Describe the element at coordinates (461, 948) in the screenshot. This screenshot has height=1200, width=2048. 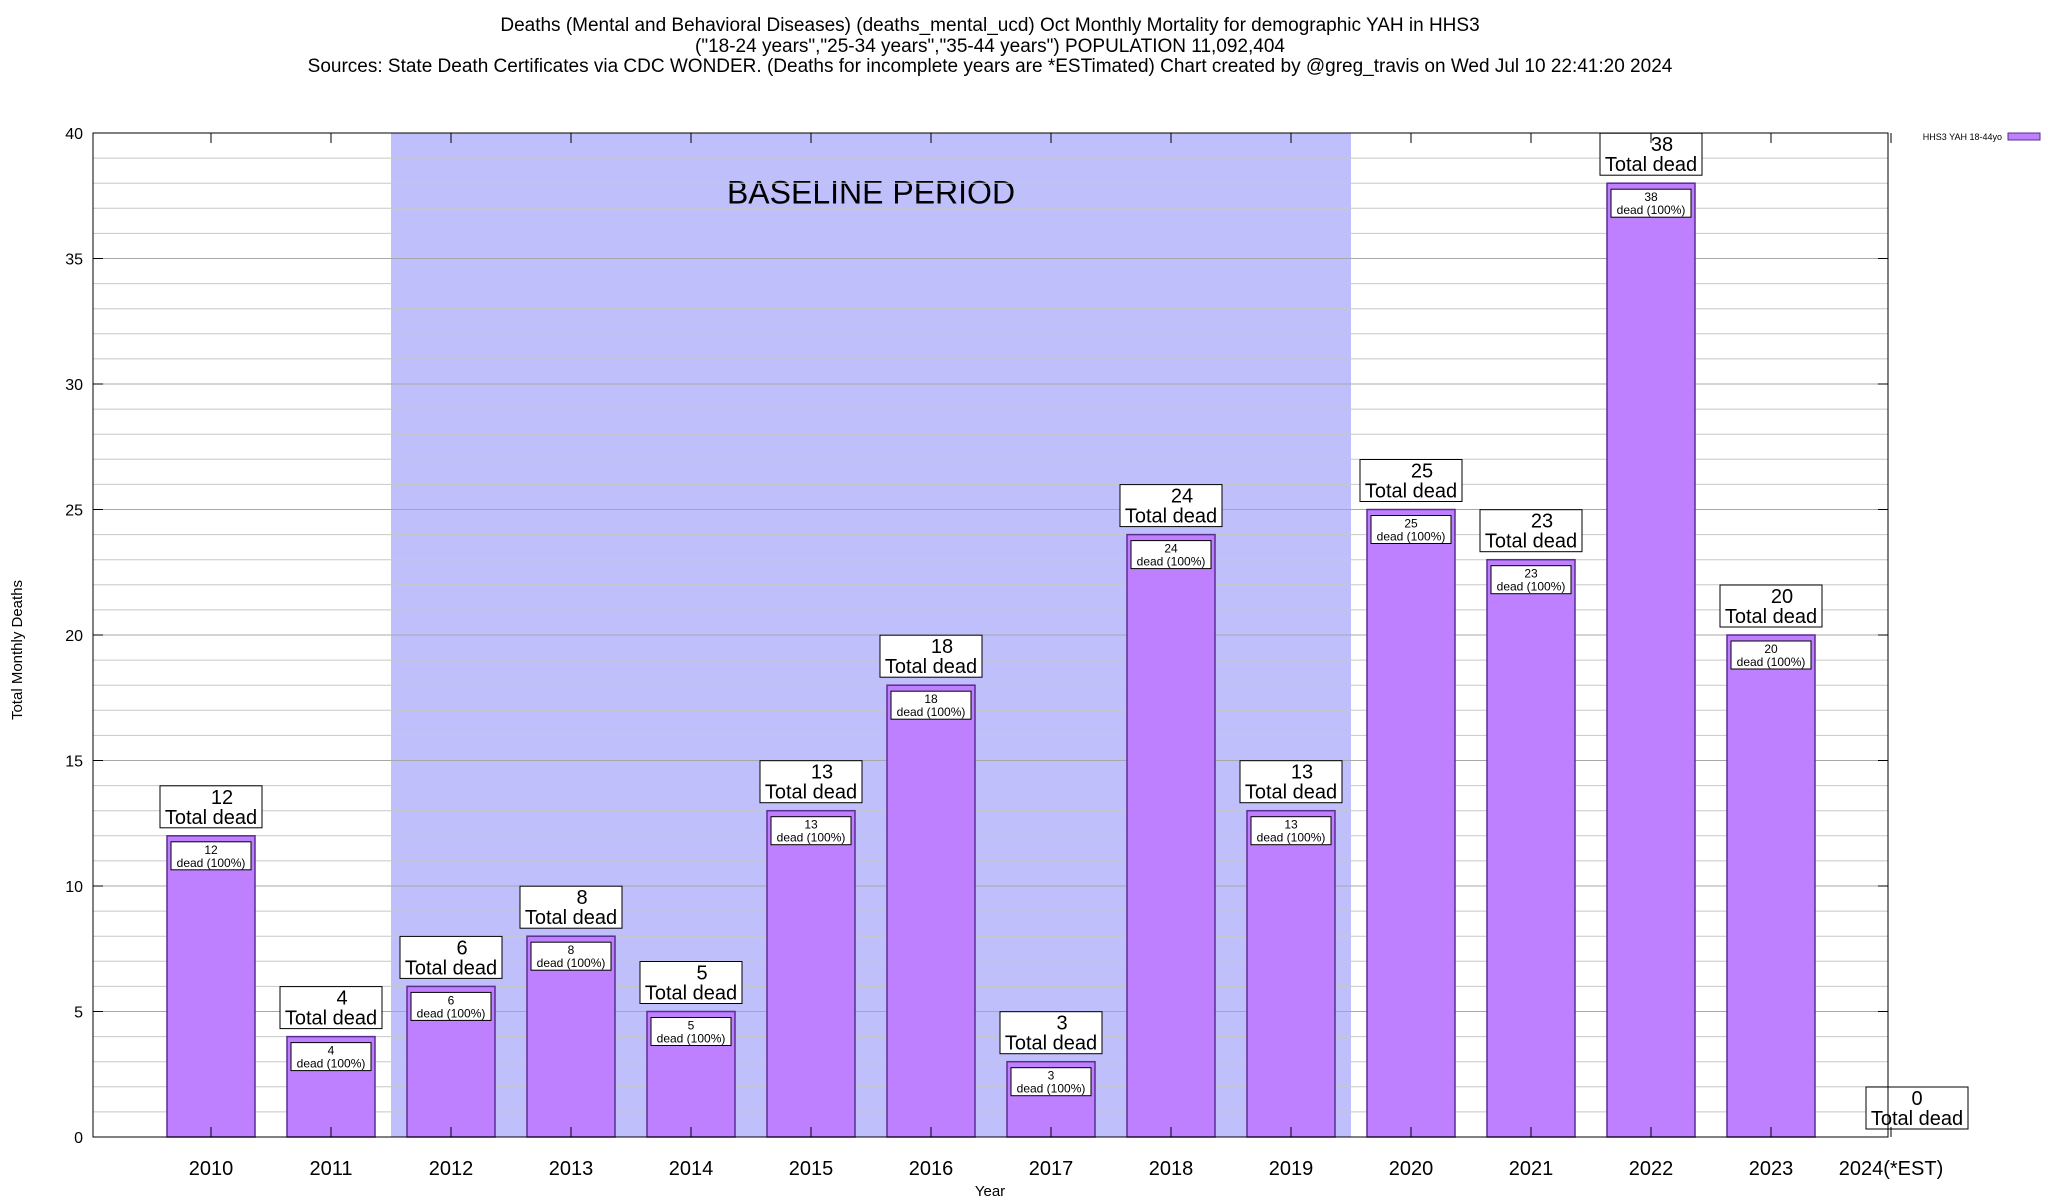
I see `total-label-value: 6` at that location.